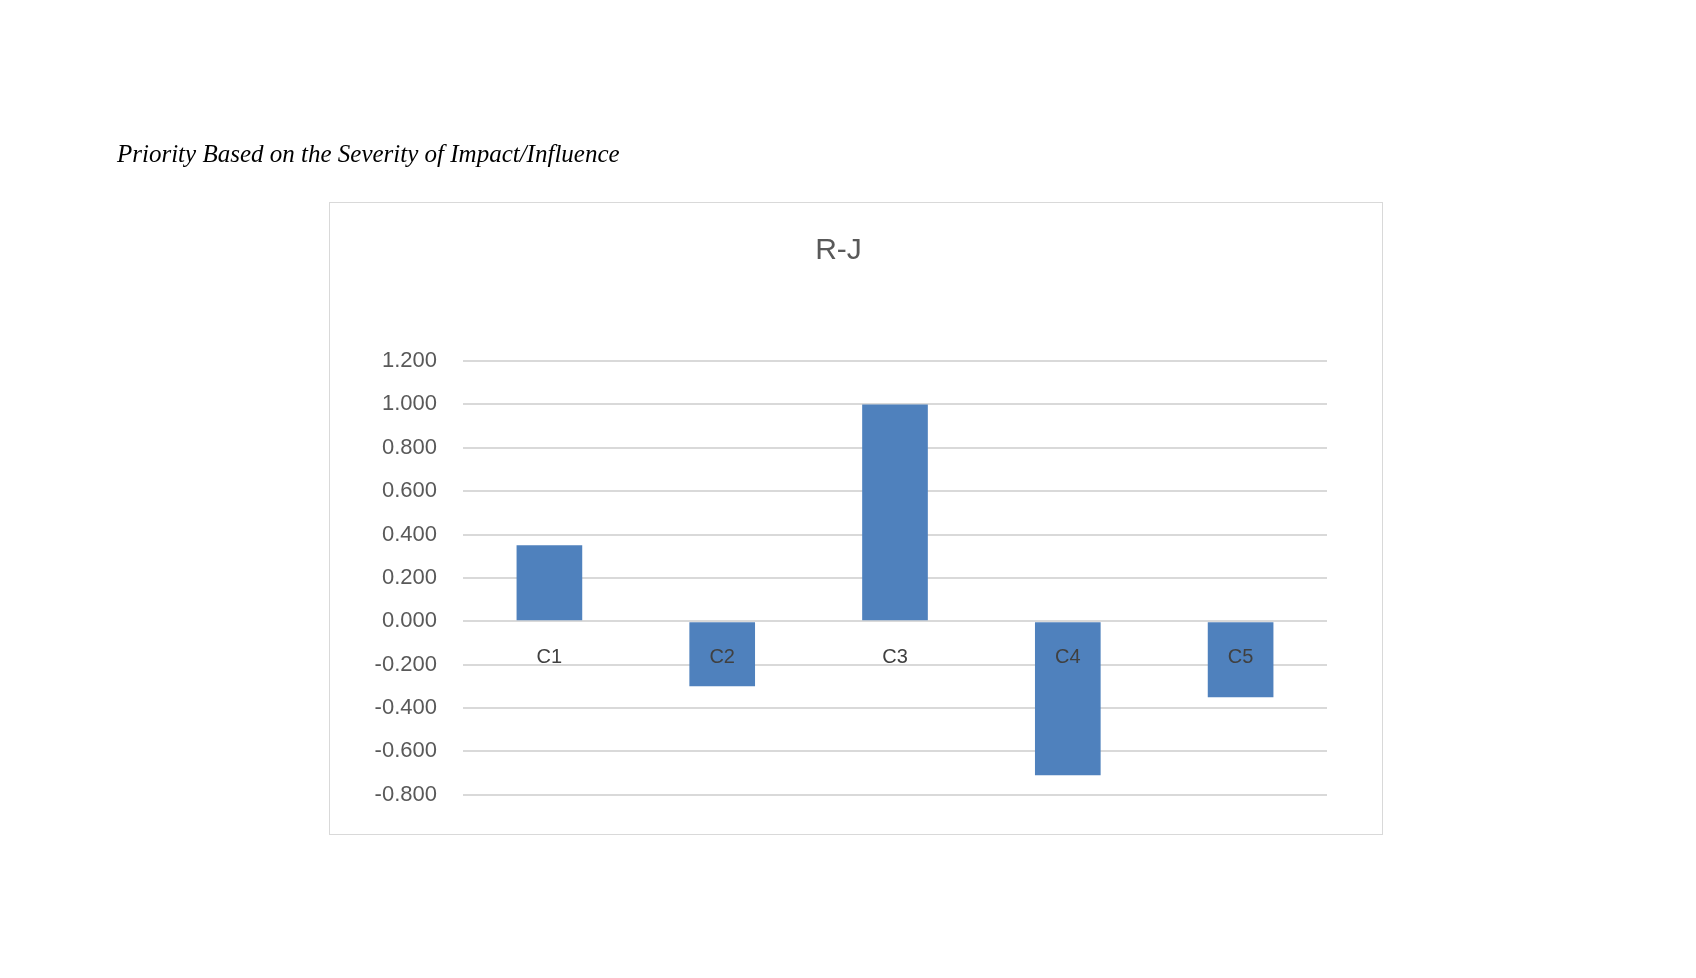 The height and width of the screenshot is (978, 1696). I want to click on chart-title: R-J, so click(838, 249).